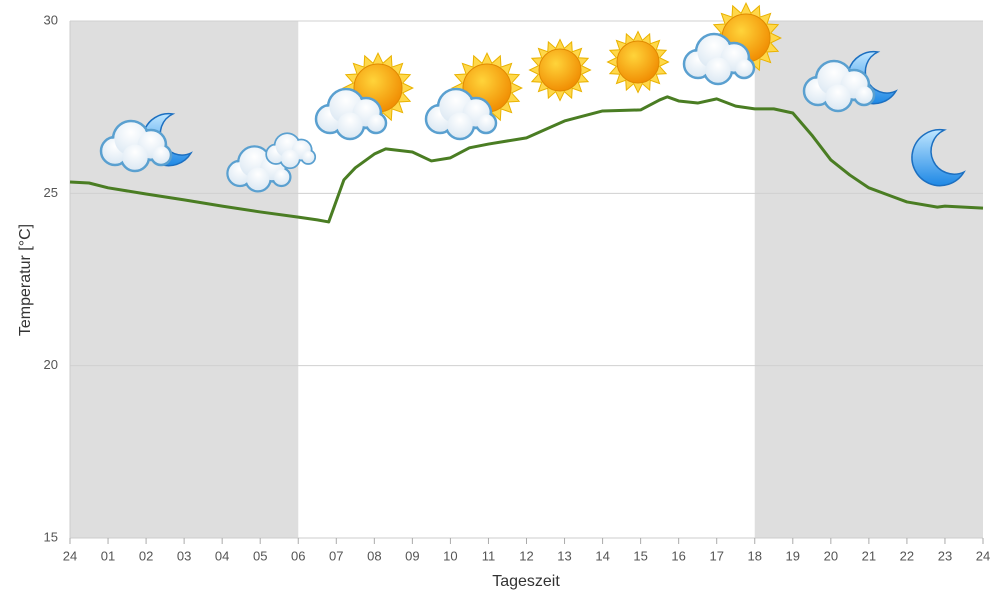 This screenshot has width=1000, height=602. Describe the element at coordinates (793, 555) in the screenshot. I see `x-tick-label: 19` at that location.